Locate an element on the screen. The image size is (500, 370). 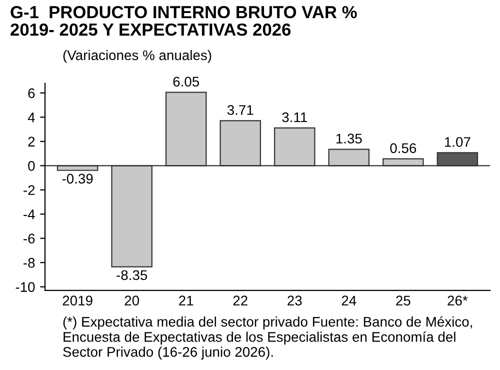
text: (*) Expectativa media del sector privado Fuente: Banco de México, Encuesta de Expectativas de los Especialistas en Economía del Sector Privado (16-26 junio 2026). is located at coordinates (267, 338).